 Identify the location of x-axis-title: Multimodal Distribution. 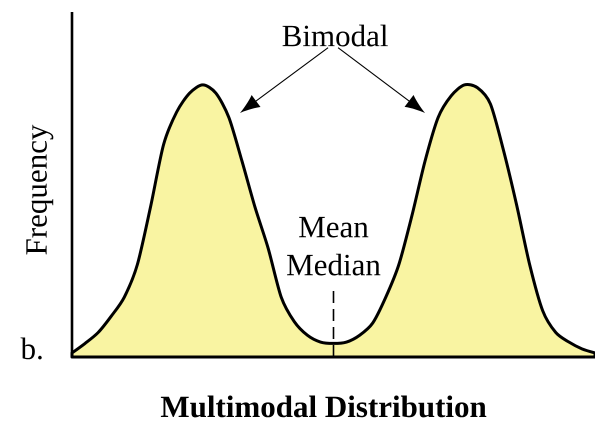
(323, 406).